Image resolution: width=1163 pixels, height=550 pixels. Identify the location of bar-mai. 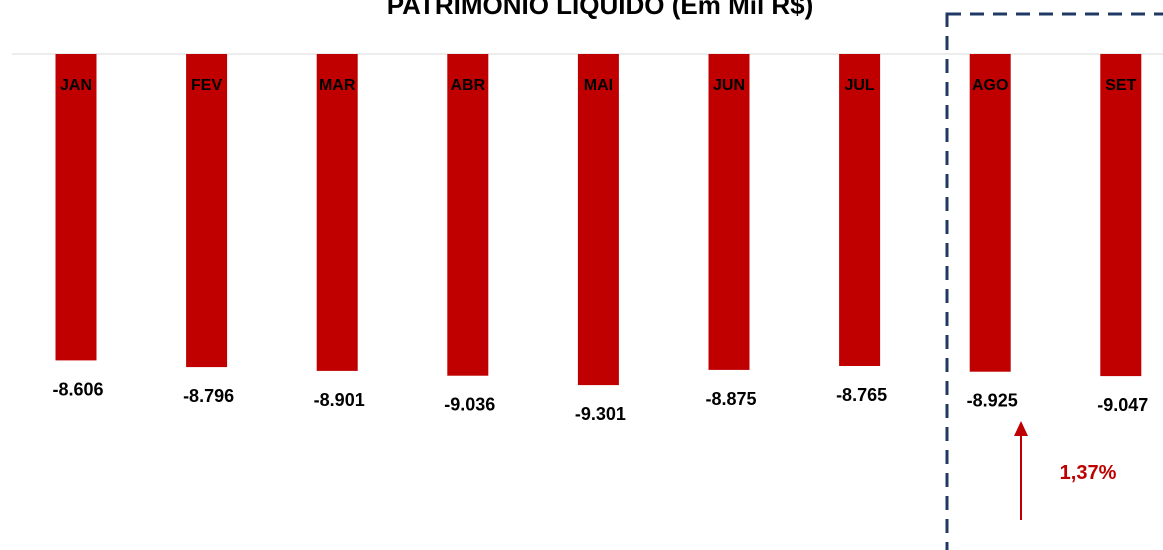
(598, 220).